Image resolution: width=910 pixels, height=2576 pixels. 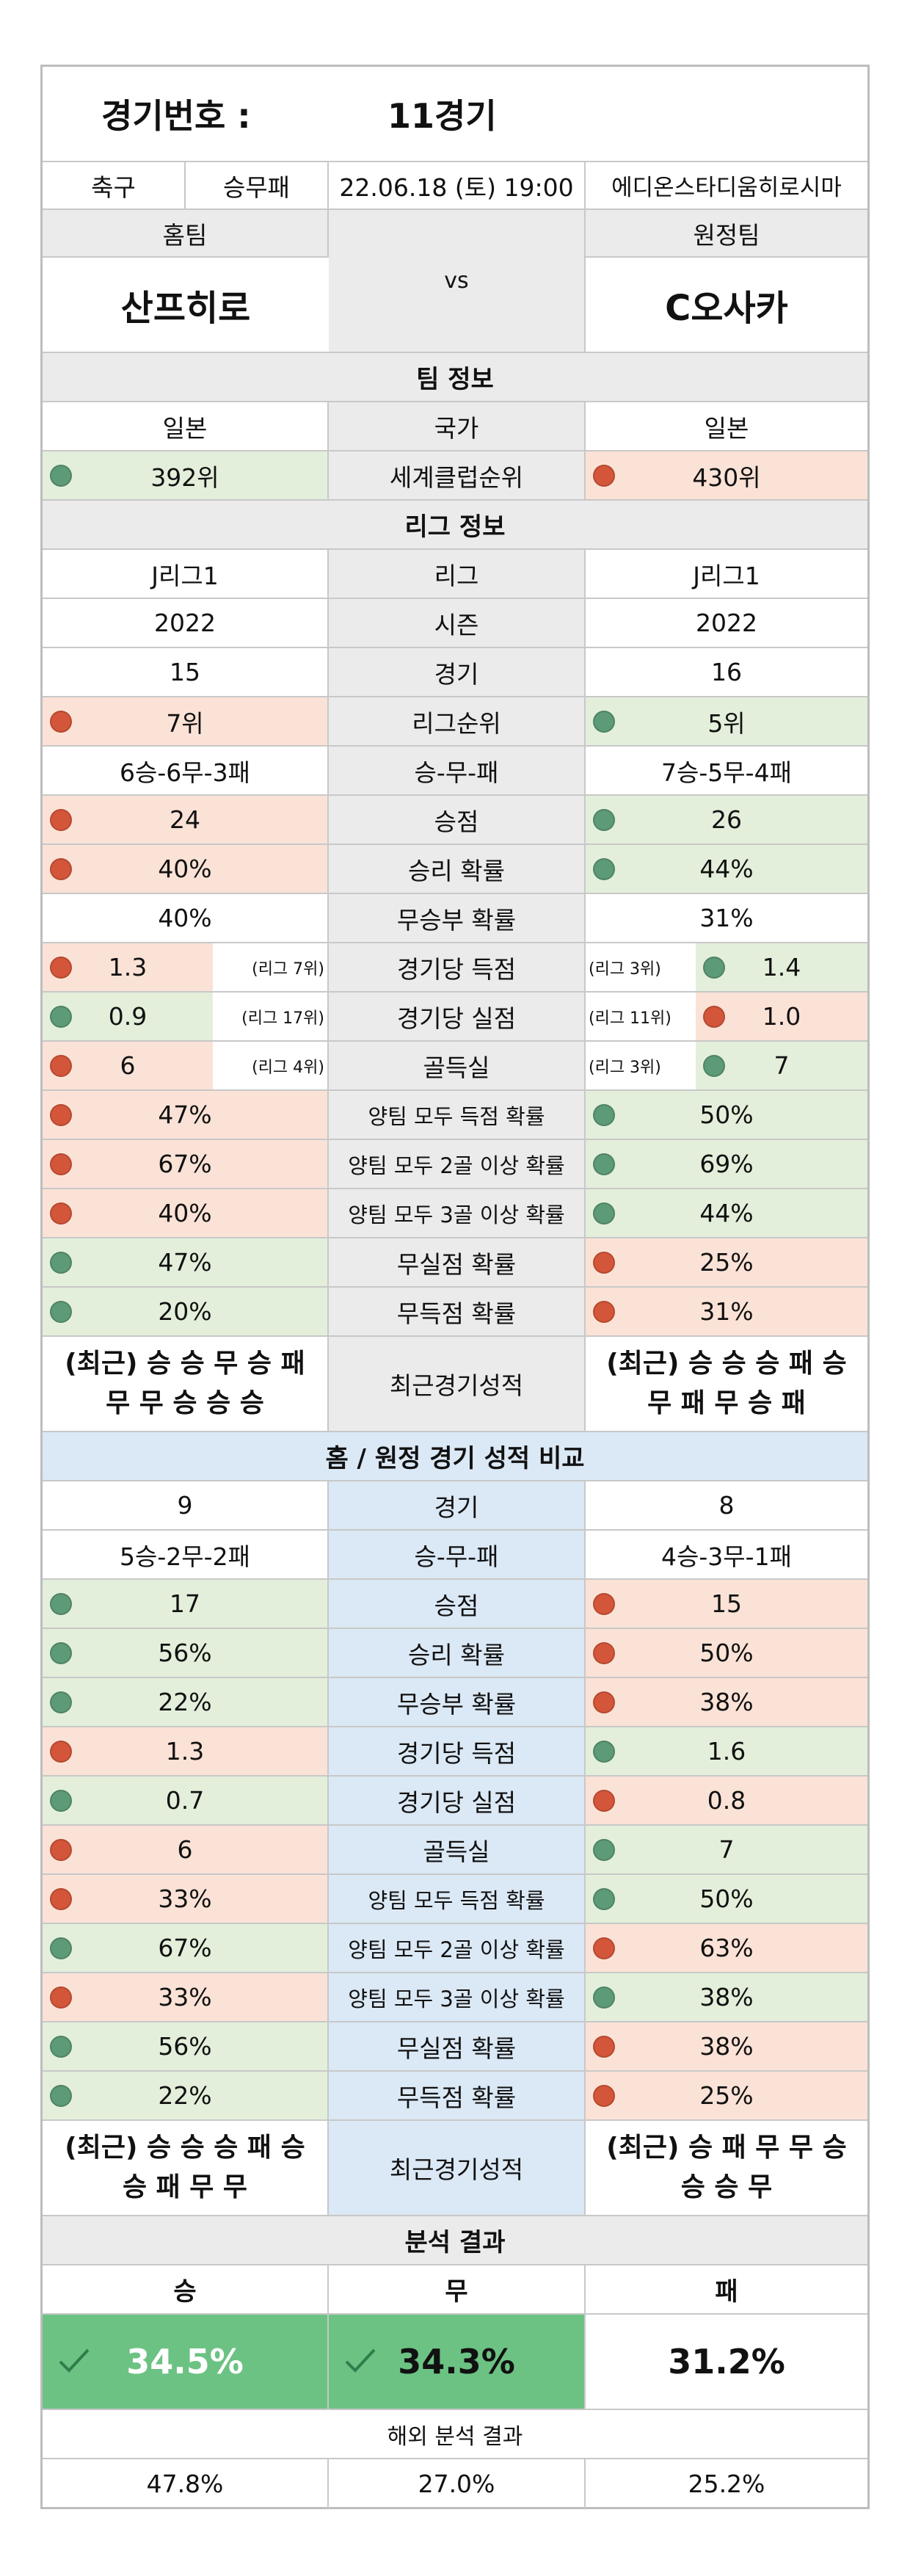 I want to click on homeaway-2-away-value: 15, so click(x=727, y=1604).